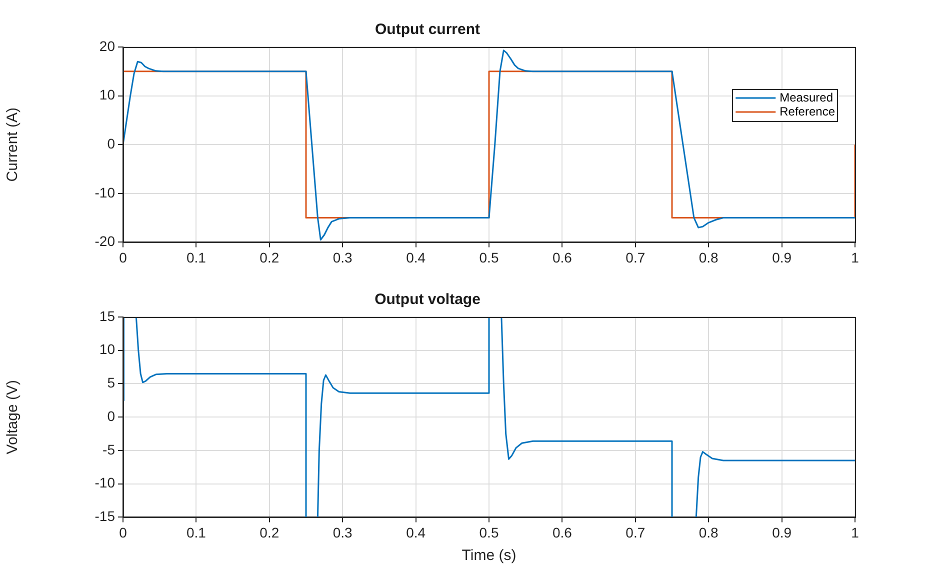 Image resolution: width=946 pixels, height=569 pixels. I want to click on legend-label: Measured, so click(807, 97).